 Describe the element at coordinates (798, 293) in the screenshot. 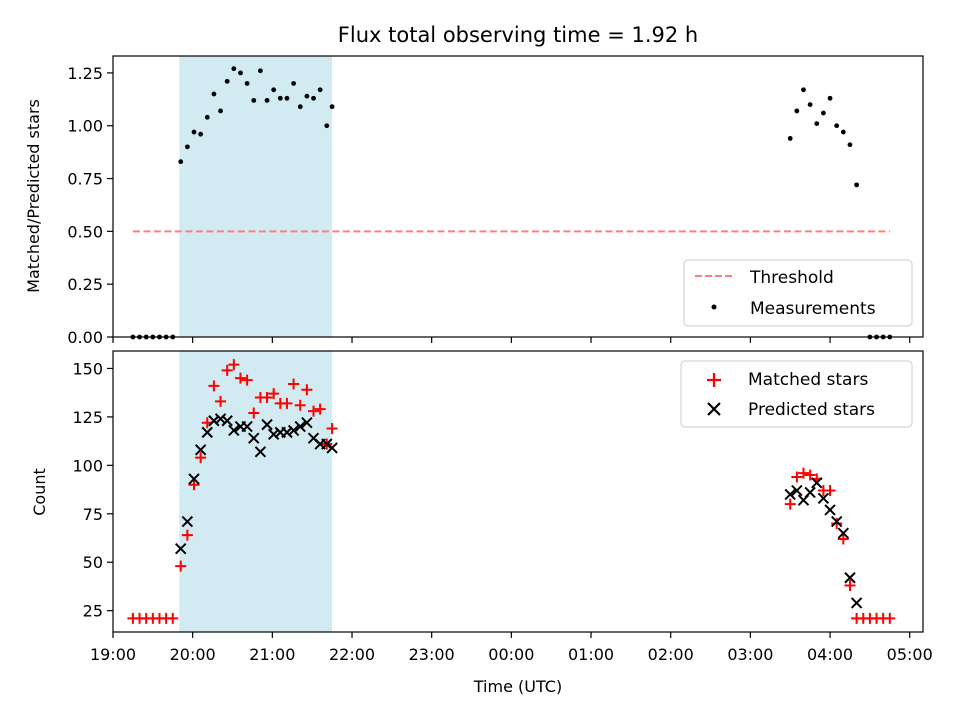

I see `top-legend: Threshold Measurements` at that location.